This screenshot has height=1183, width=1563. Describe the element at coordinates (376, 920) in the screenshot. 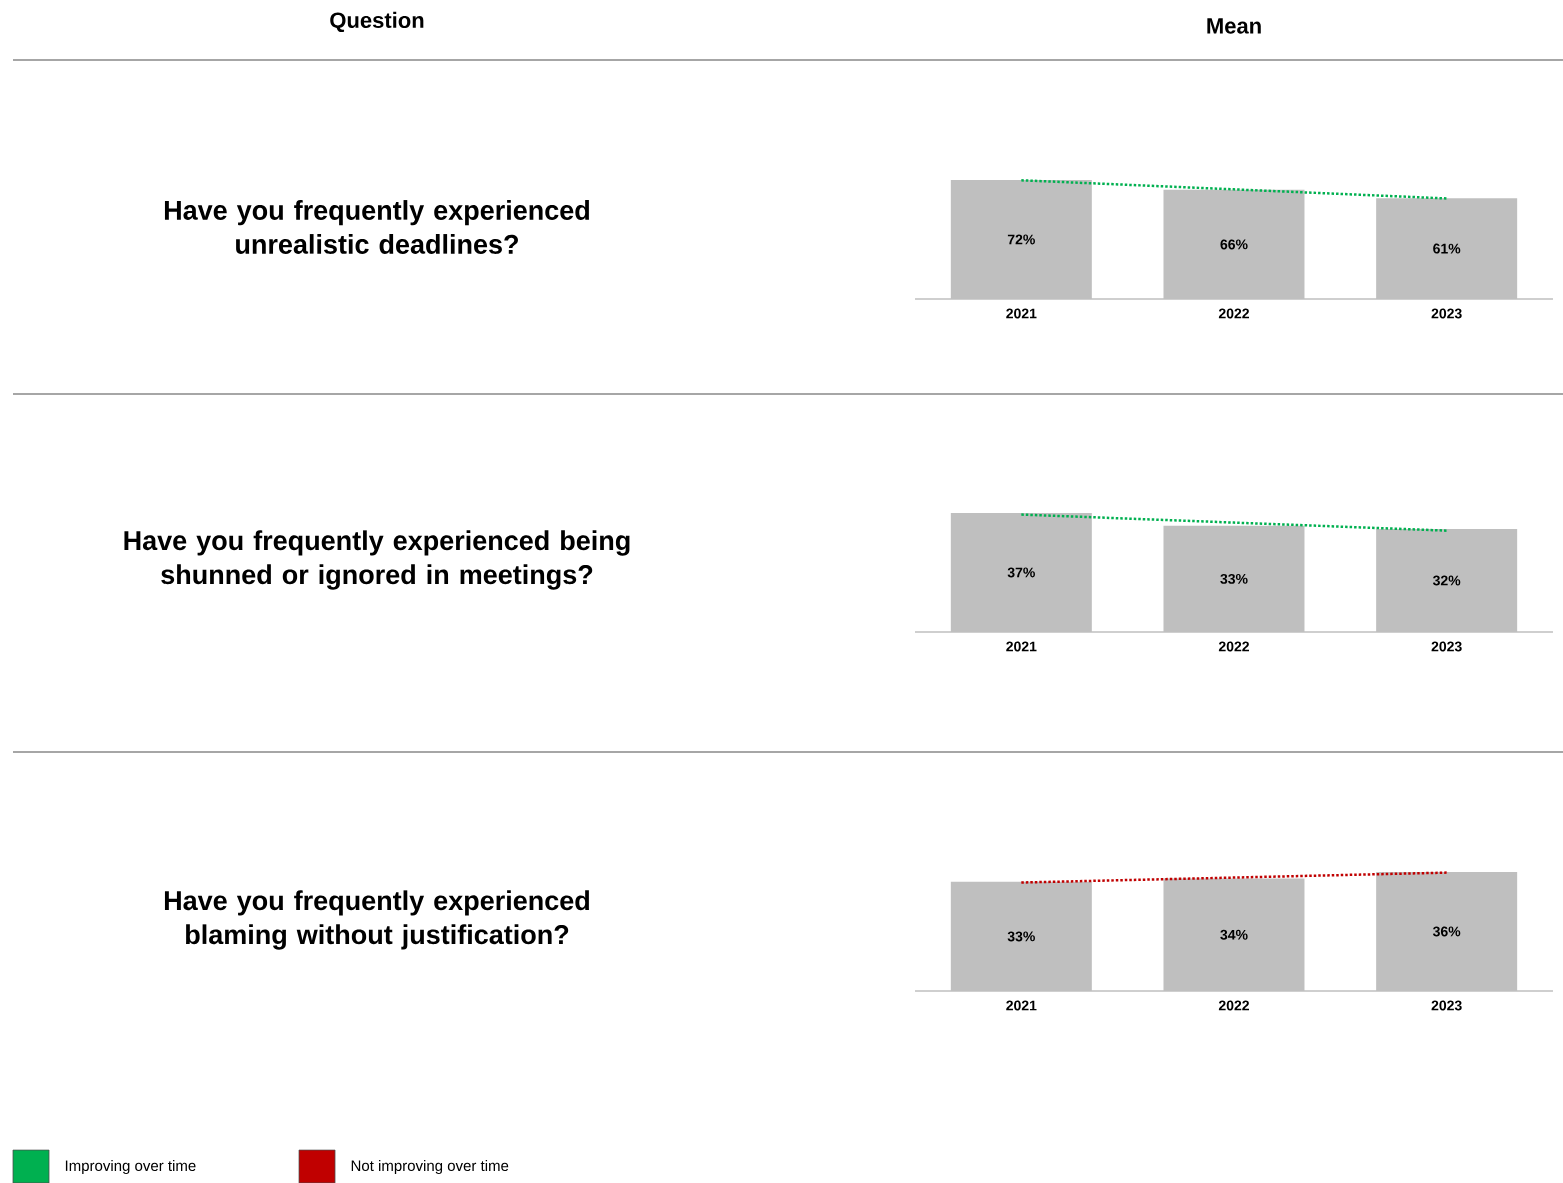

I see `y-axis-title: Have you frequently experienced blaming without justification?` at that location.